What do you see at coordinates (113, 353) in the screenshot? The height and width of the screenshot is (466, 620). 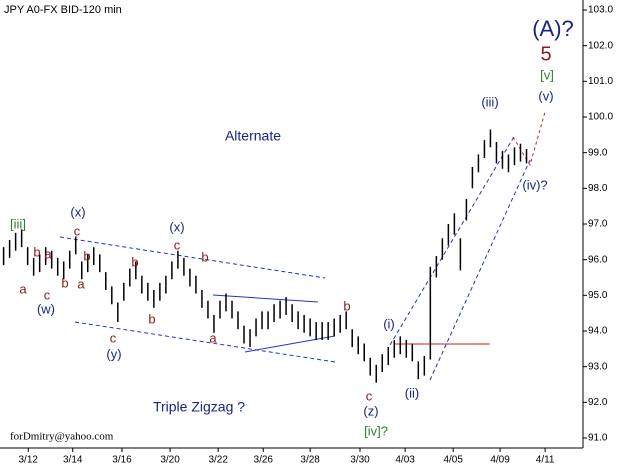 I see `wave-label: (y)` at bounding box center [113, 353].